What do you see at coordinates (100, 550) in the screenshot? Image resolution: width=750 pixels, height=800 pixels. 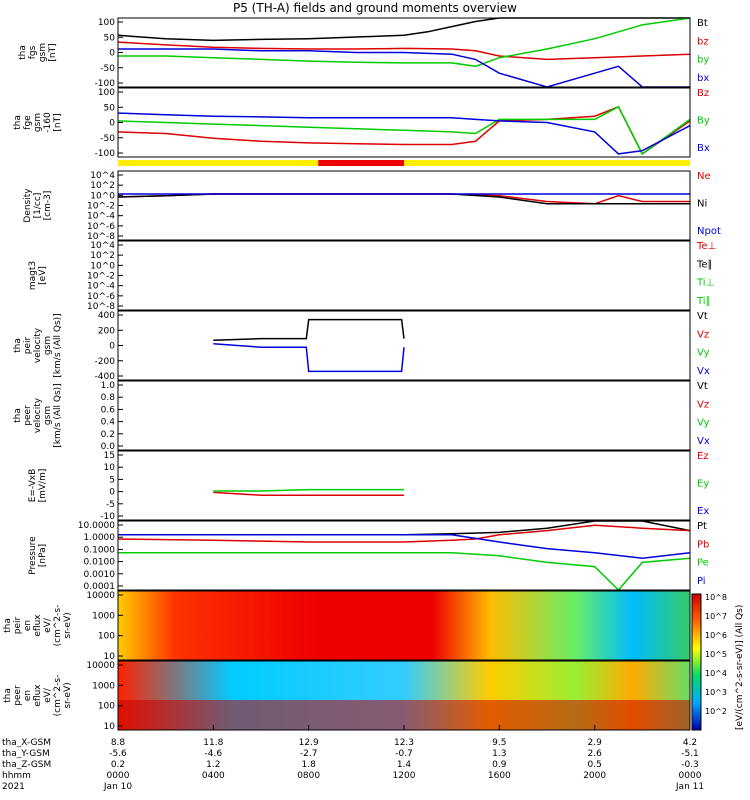 I see `y-tick-label: 0.1000` at bounding box center [100, 550].